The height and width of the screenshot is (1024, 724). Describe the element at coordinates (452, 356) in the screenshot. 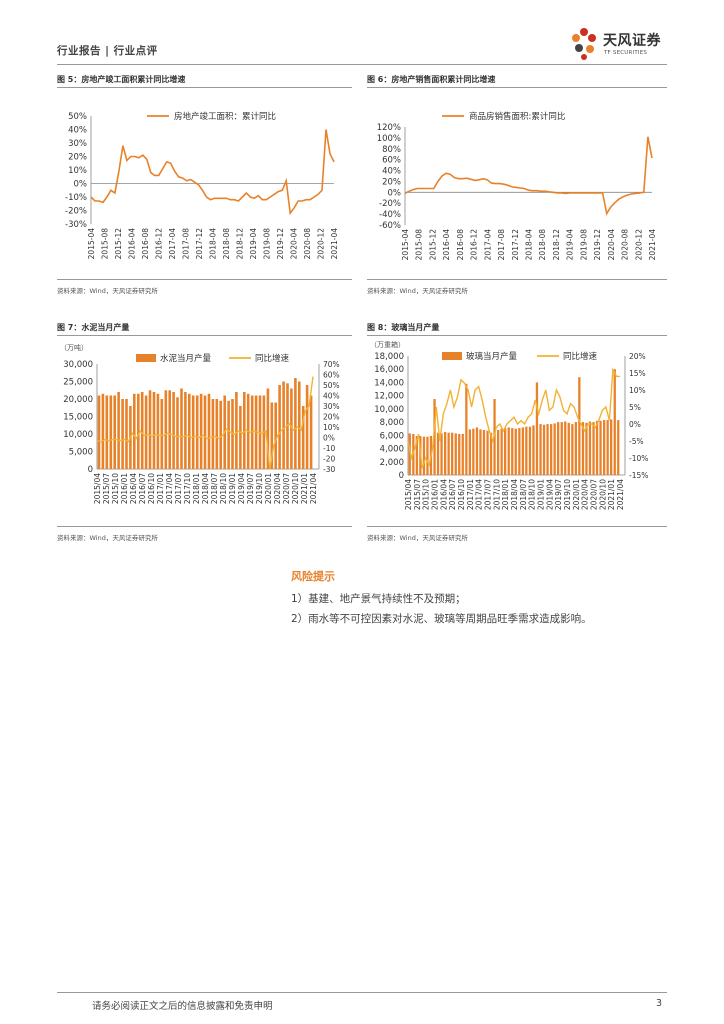

I see `legend-bar-swatch` at that location.